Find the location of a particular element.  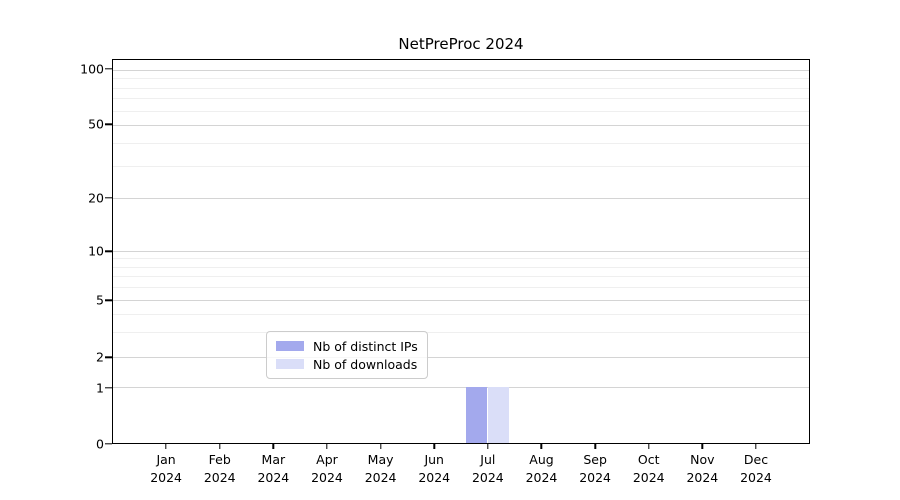

y-tick-label-1: 1 is located at coordinates (100, 388).